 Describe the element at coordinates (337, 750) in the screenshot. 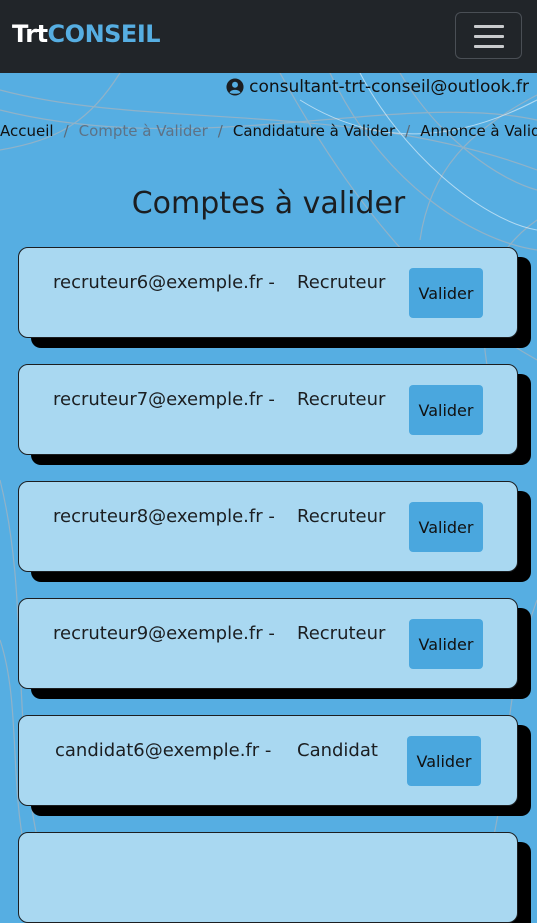

I see `account-role: Candidat` at that location.